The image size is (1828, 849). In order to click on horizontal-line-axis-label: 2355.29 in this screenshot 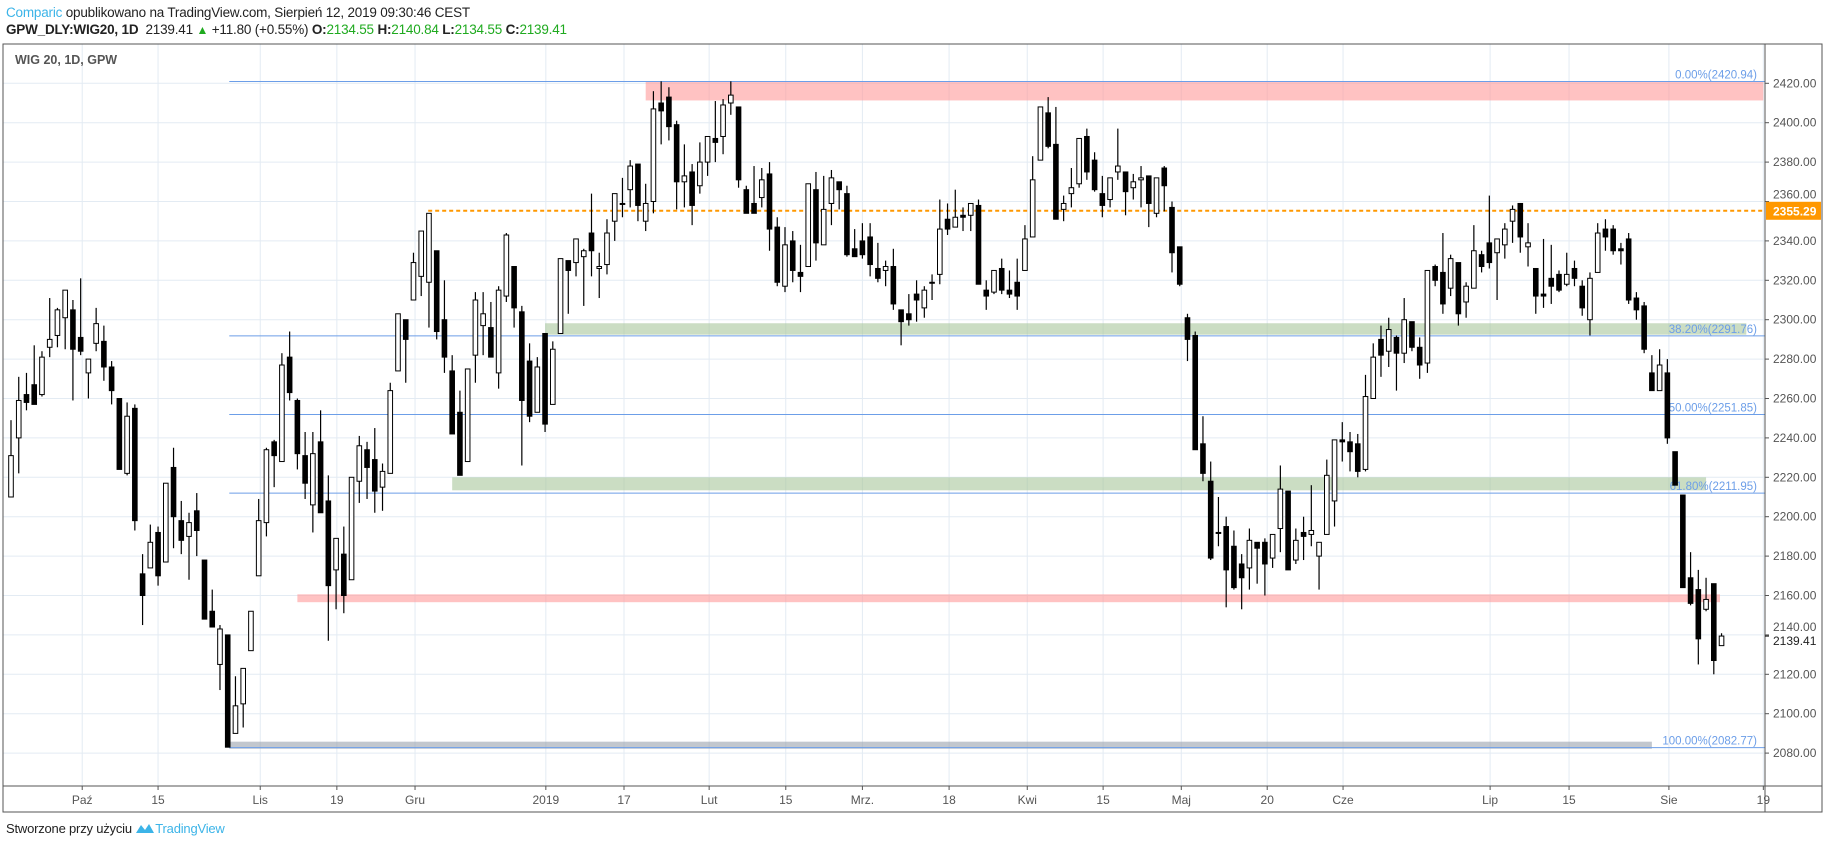, I will do `click(1795, 211)`.